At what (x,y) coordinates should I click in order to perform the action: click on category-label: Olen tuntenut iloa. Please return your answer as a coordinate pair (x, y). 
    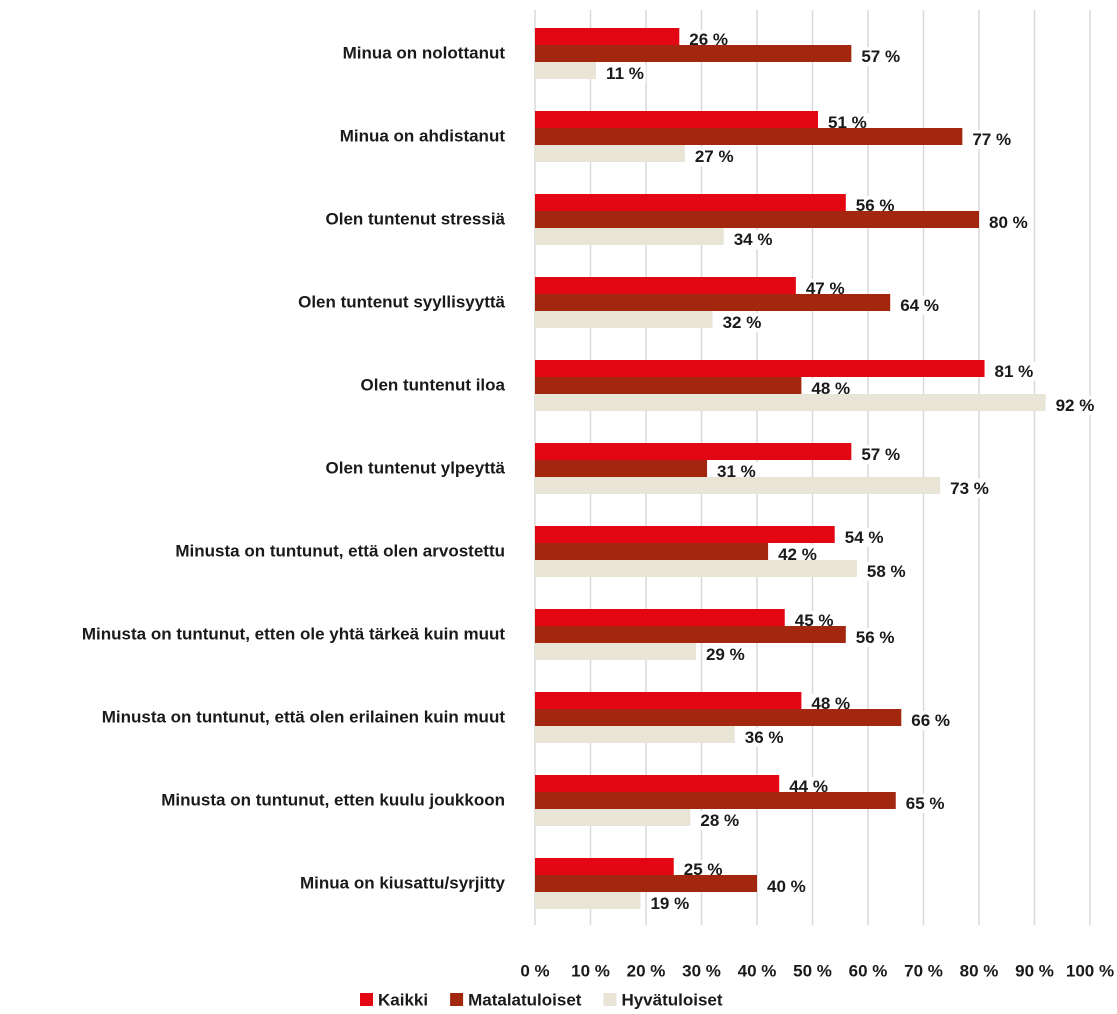
    Looking at the image, I should click on (433, 384).